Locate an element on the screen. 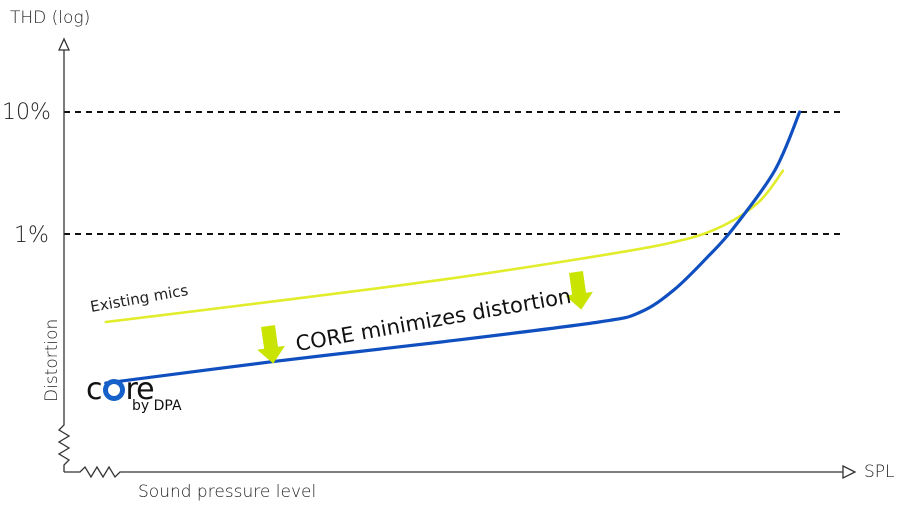  x-axis-arrow is located at coordinates (849, 472).